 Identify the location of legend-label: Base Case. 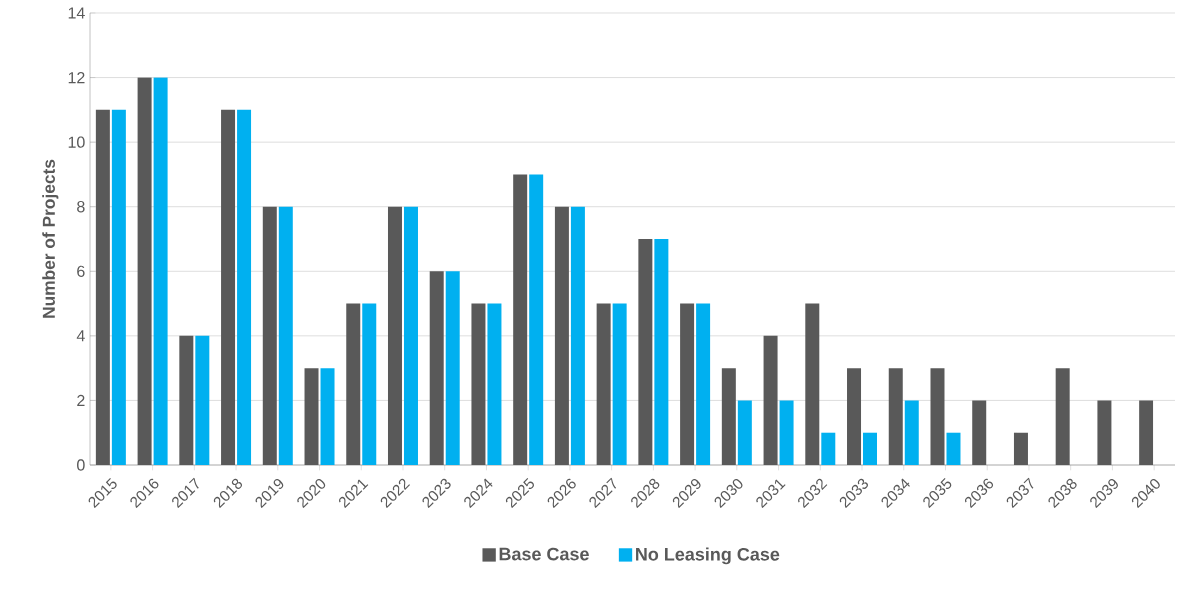
(544, 554).